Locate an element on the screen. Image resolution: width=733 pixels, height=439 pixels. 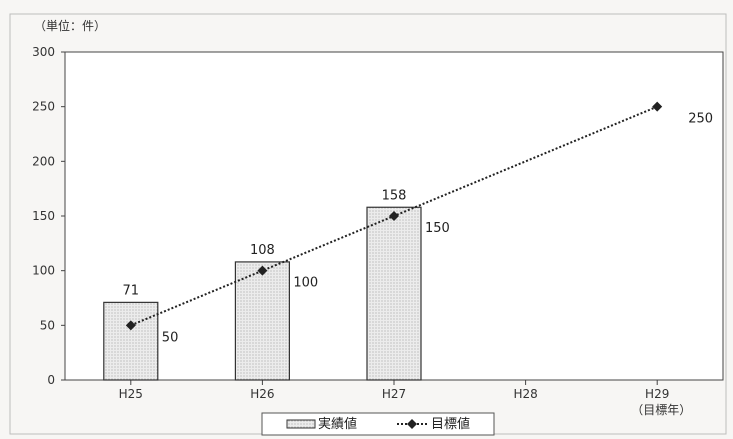
y-tick-label: 150 is located at coordinates (43, 216).